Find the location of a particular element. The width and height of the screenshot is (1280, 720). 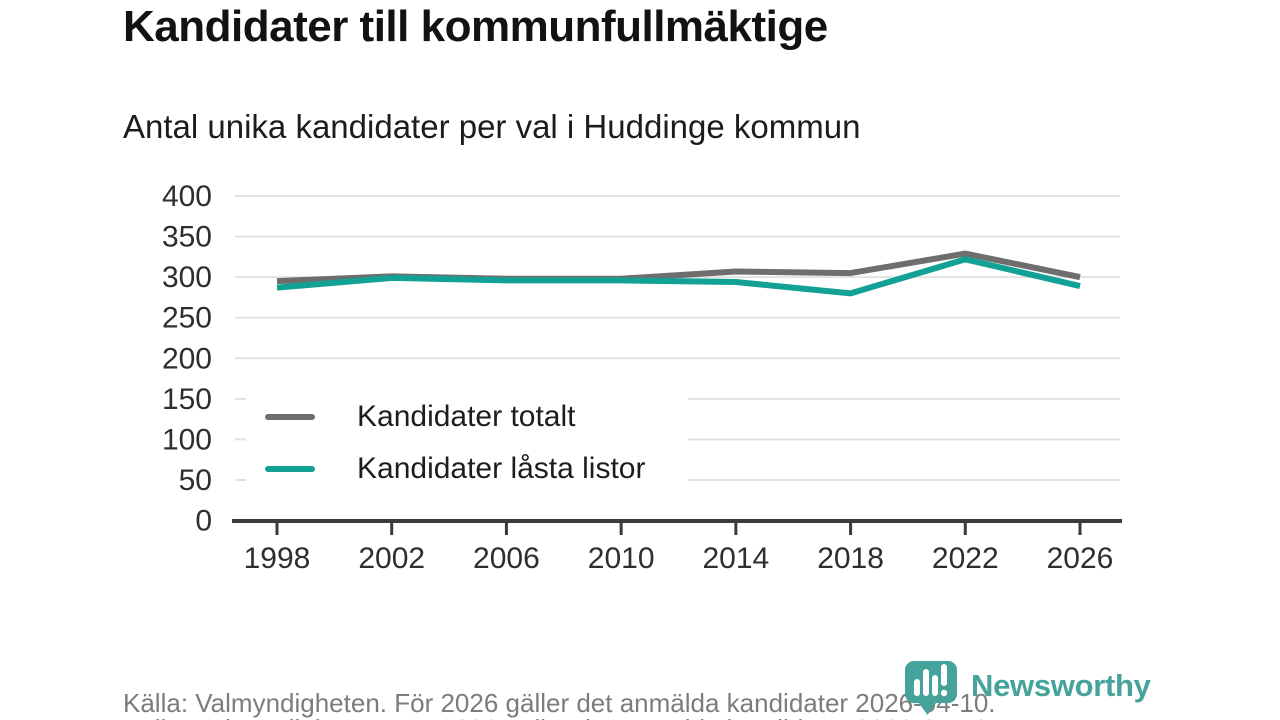

y-tick-label: 300 is located at coordinates (187, 277).